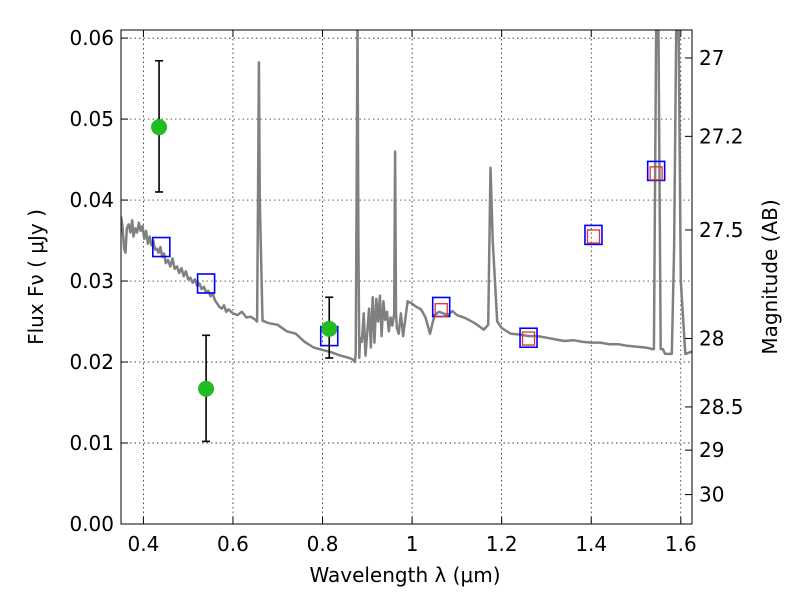 Image resolution: width=800 pixels, height=600 pixels. I want to click on y-tick-label: 0.06, so click(91, 38).